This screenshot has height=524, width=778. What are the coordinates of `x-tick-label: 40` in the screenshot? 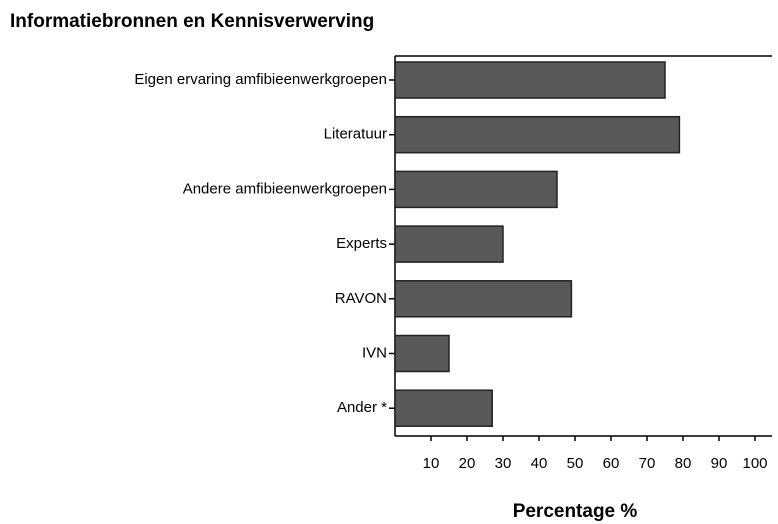 It's located at (539, 463).